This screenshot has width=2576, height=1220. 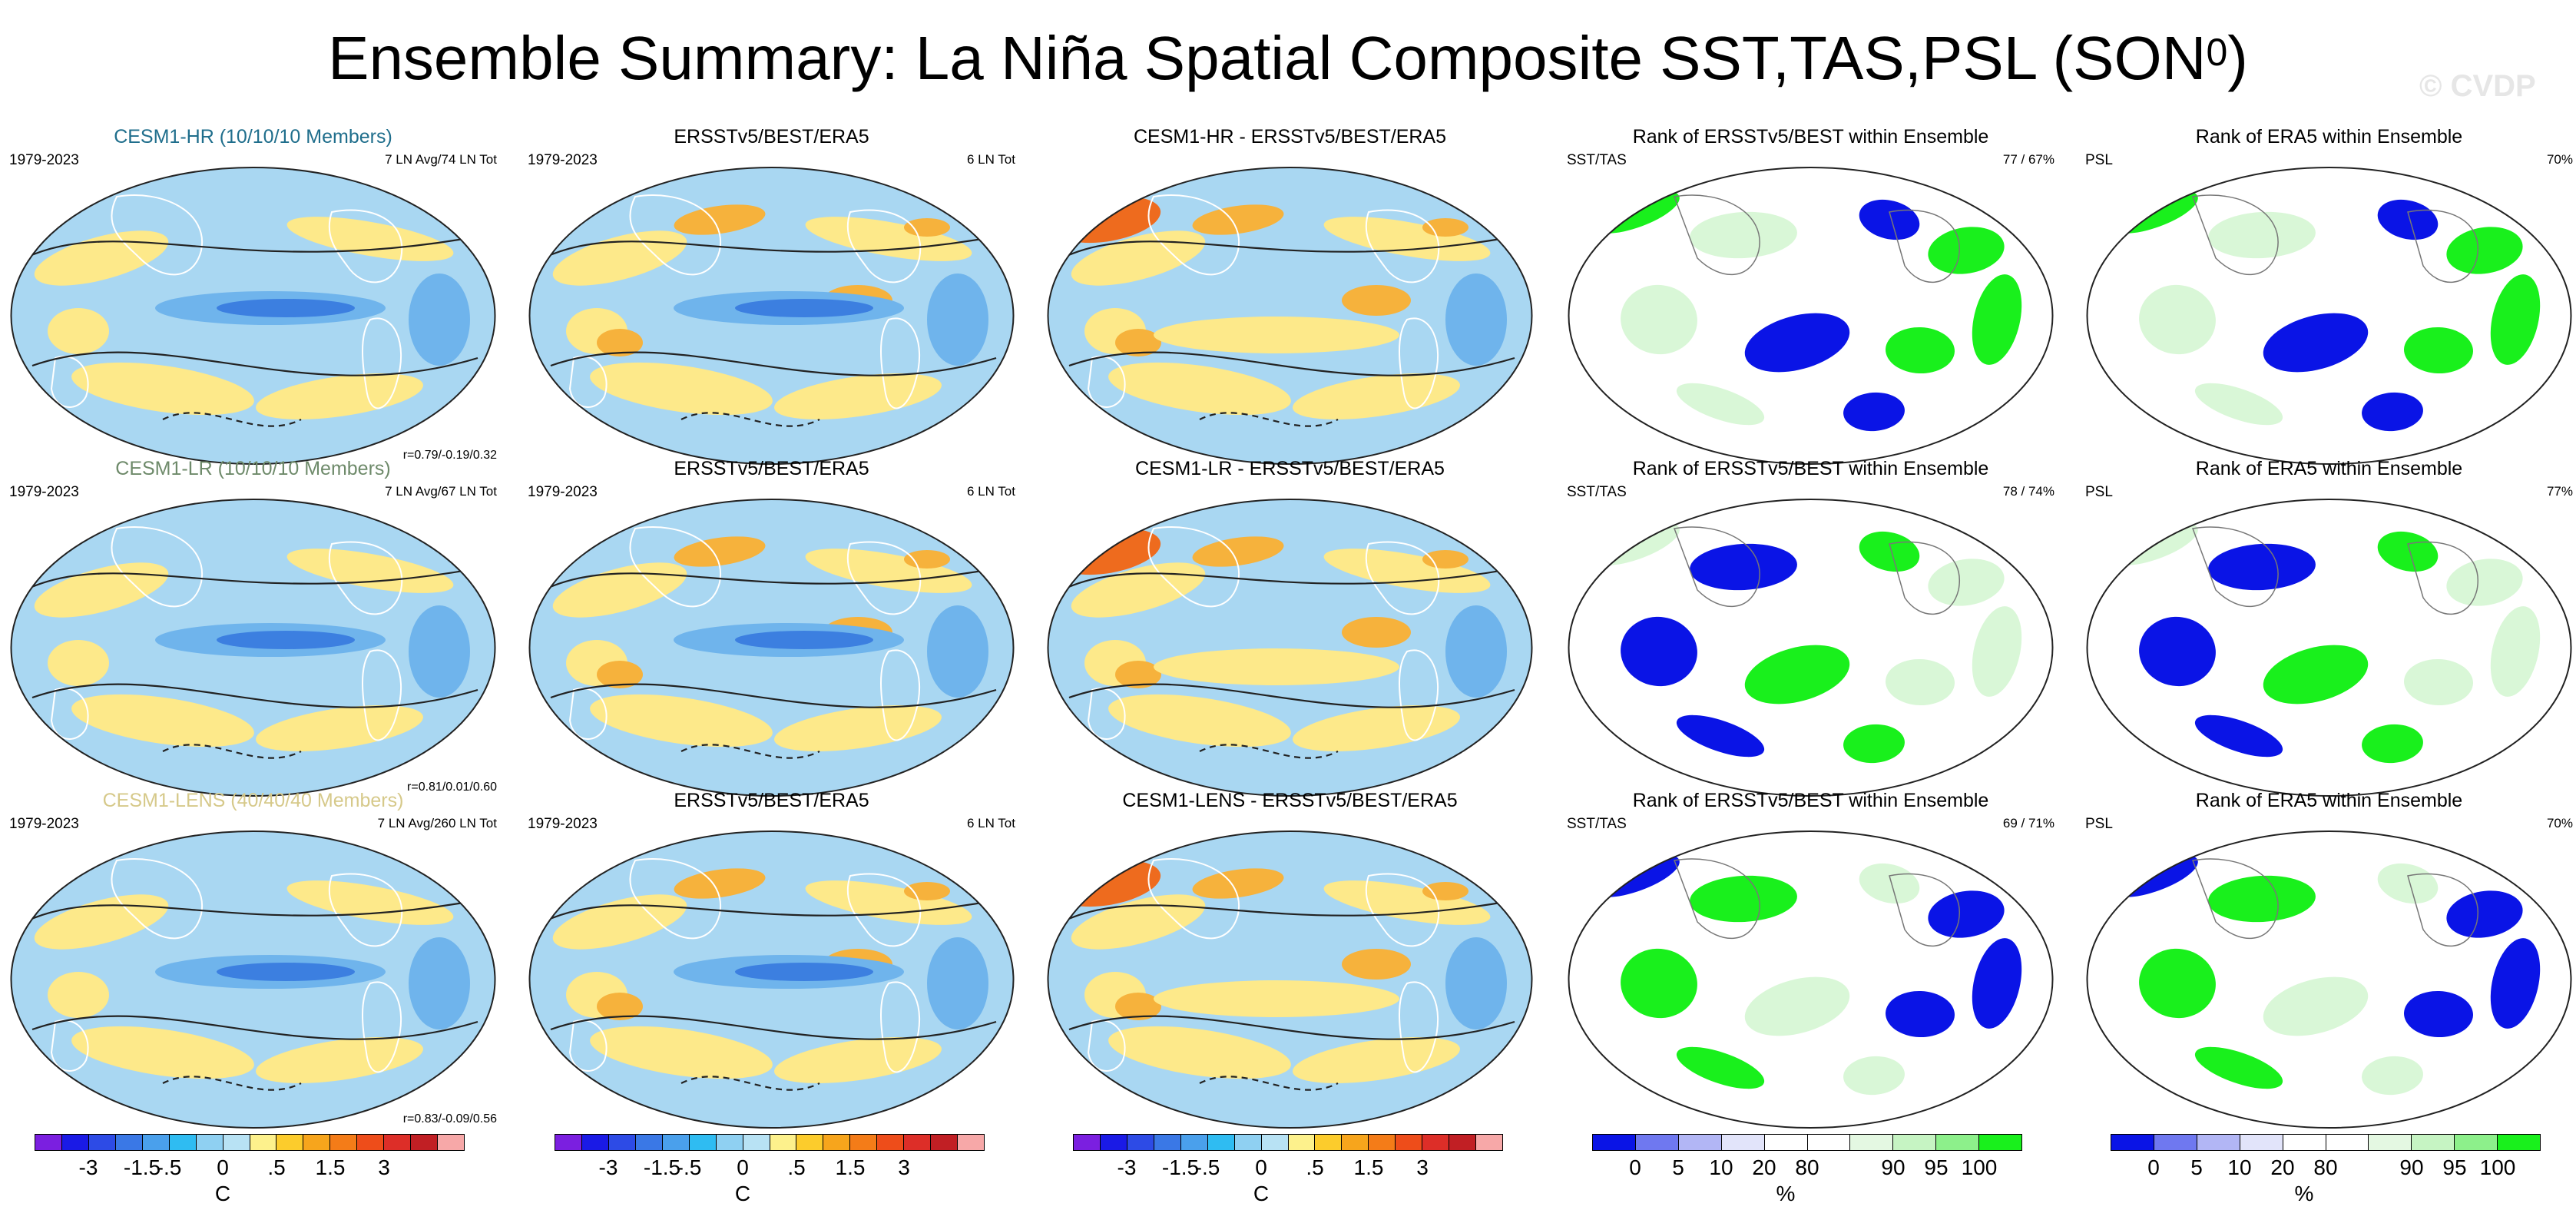 What do you see at coordinates (1597, 824) in the screenshot?
I see `panel-left-label: SST/TAS` at bounding box center [1597, 824].